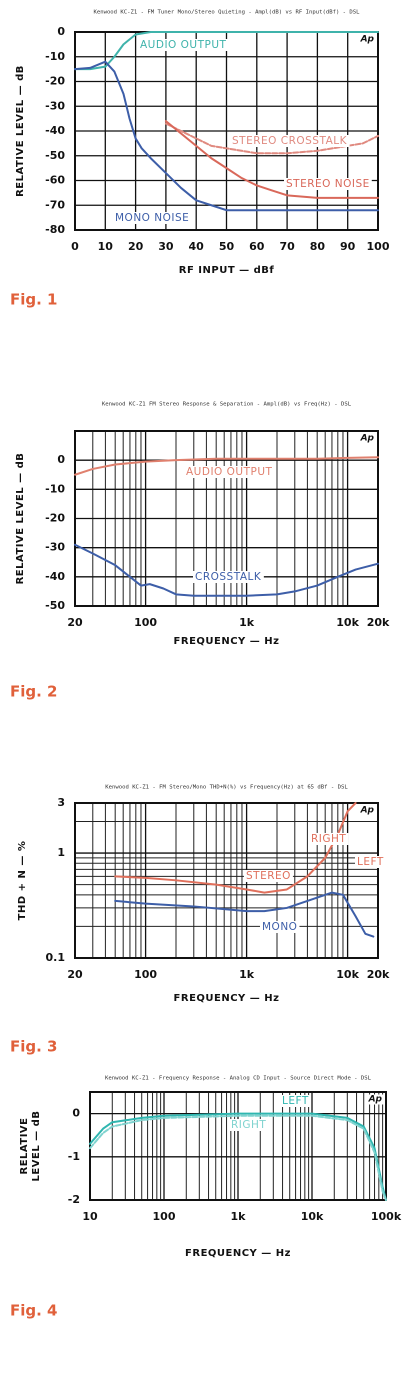 The width and height of the screenshot is (414, 1396). I want to click on x-tick-label: 80, so click(318, 246).